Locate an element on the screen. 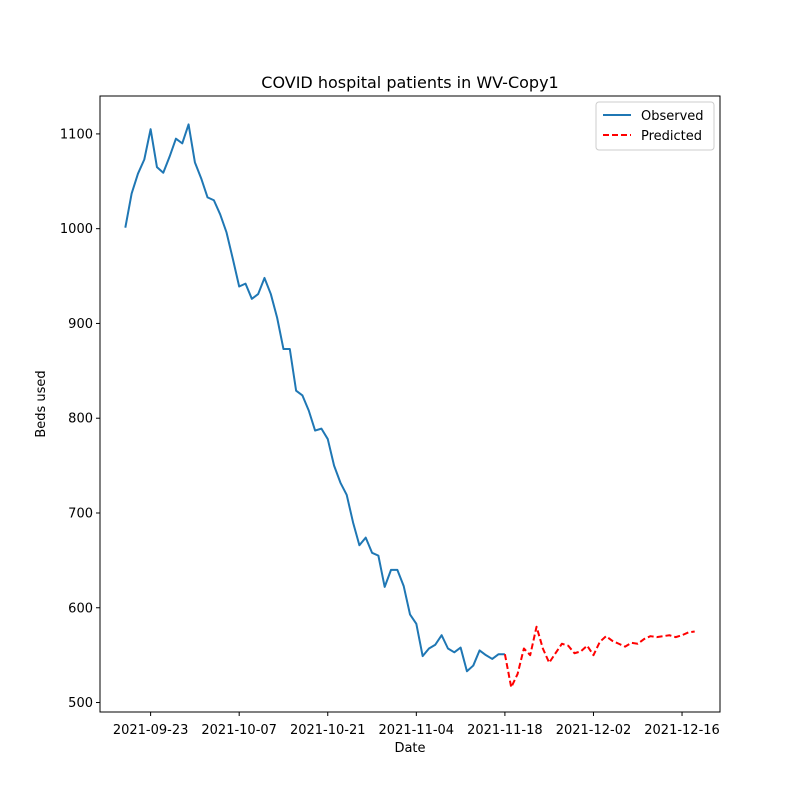 The image size is (800, 805). y-tick-label: 900 is located at coordinates (80, 324).